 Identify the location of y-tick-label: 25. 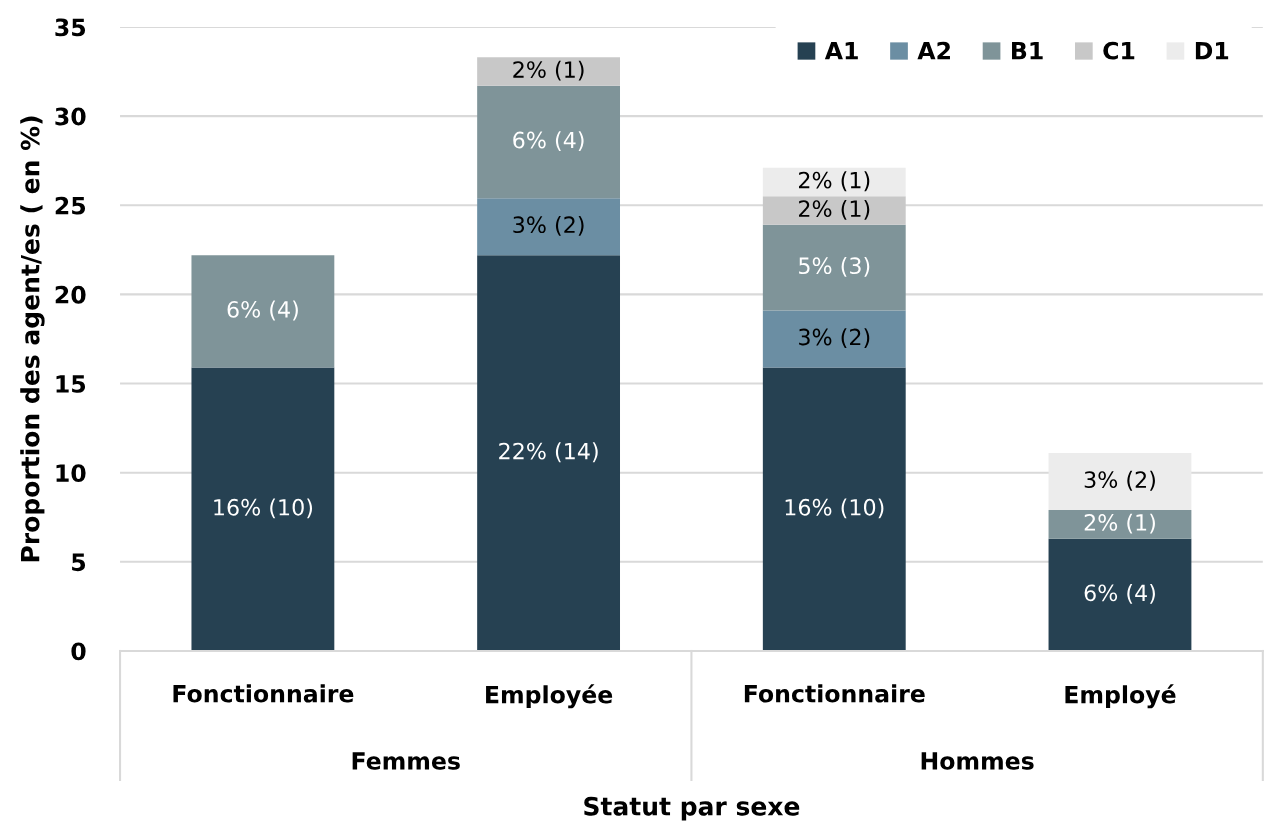
(70, 205).